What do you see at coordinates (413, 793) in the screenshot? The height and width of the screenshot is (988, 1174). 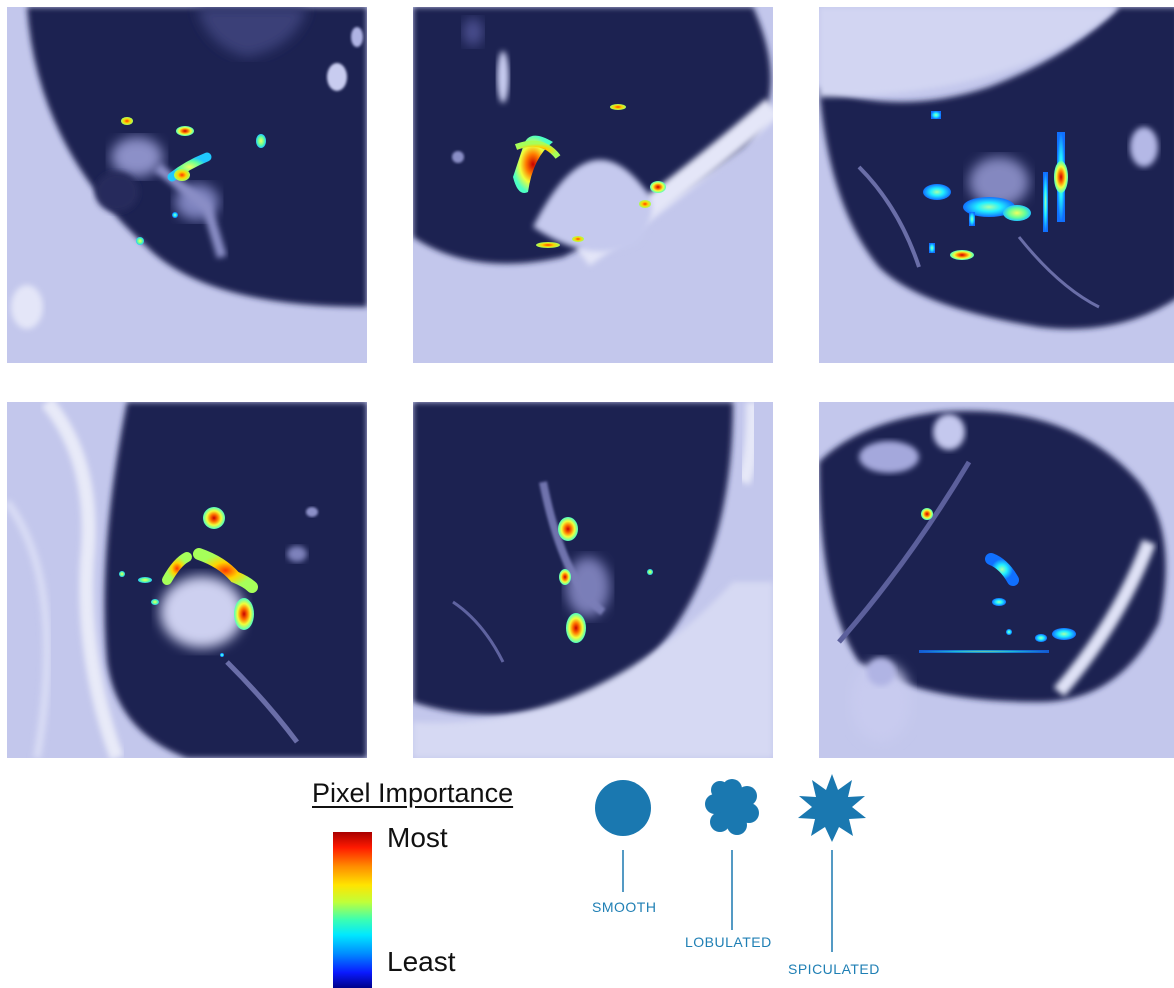 I see `legend-title: Pixel Importance` at bounding box center [413, 793].